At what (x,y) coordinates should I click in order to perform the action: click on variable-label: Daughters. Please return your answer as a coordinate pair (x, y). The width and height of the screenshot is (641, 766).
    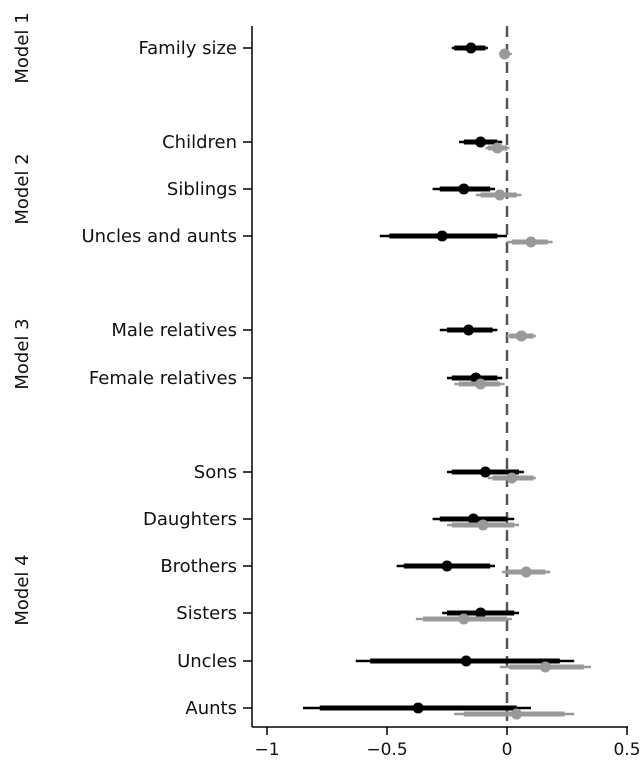
    Looking at the image, I should click on (190, 519).